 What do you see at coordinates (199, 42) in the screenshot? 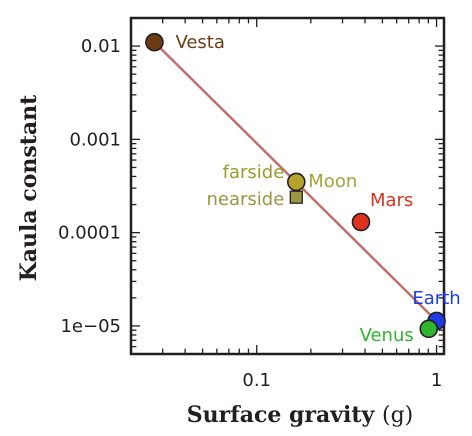
I see `label-vesta: Vesta` at bounding box center [199, 42].